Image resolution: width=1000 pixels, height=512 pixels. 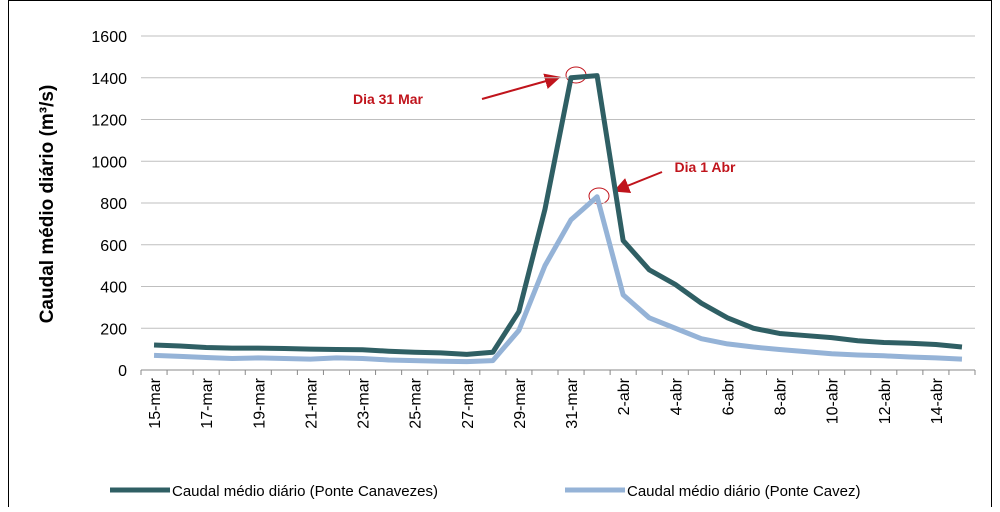 I want to click on x-tick-label: 17-mar, so click(x=207, y=402).